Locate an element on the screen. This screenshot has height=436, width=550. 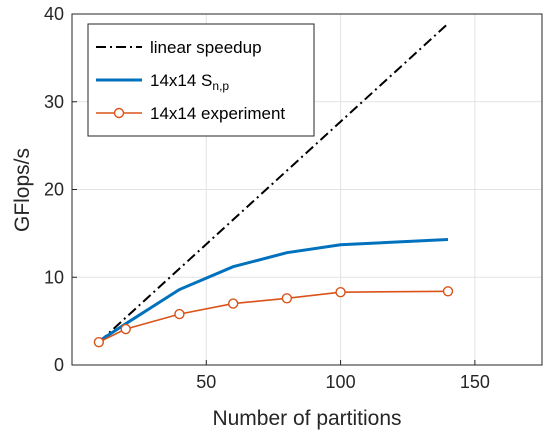
legend-item: 14x14 experiment is located at coordinates (190, 113).